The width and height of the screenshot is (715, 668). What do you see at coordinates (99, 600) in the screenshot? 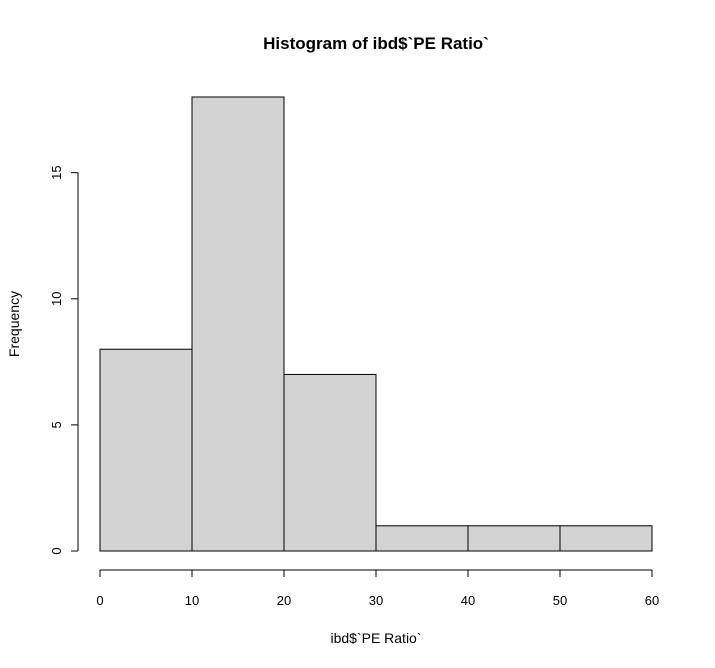
I see `x-tick-label: 0` at bounding box center [99, 600].